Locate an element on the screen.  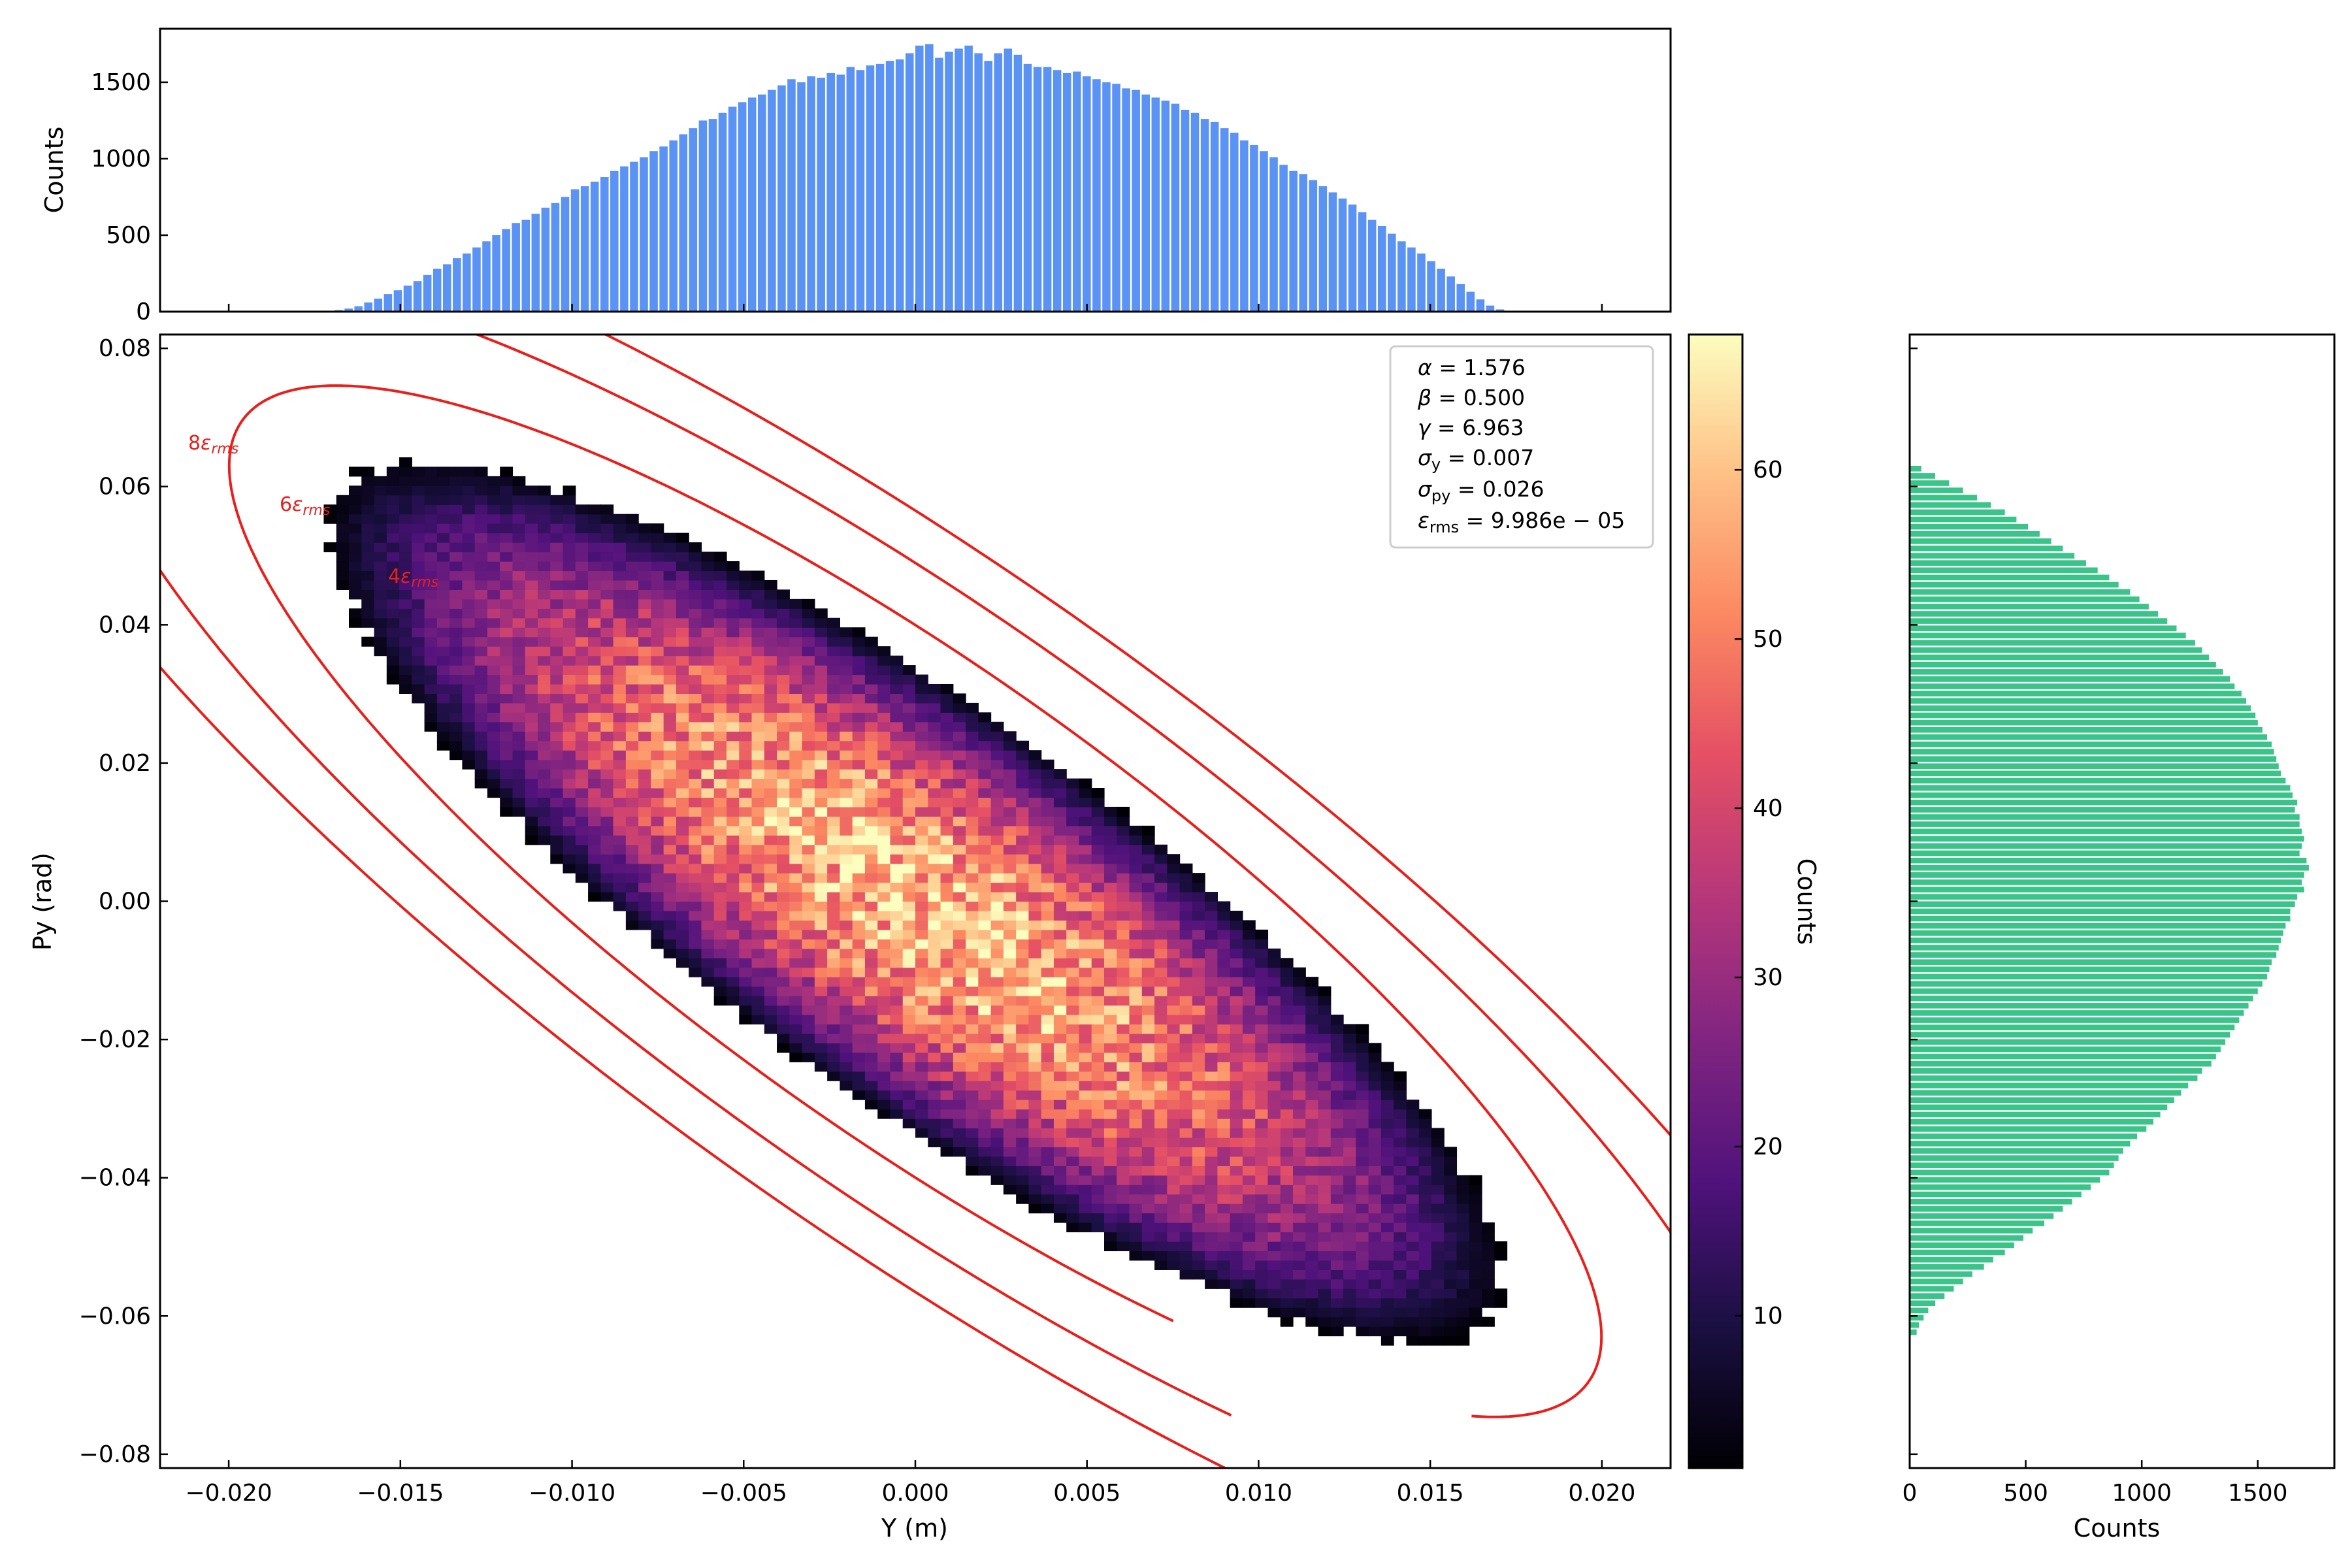
colorbar-tick-label: 60 is located at coordinates (1768, 470).